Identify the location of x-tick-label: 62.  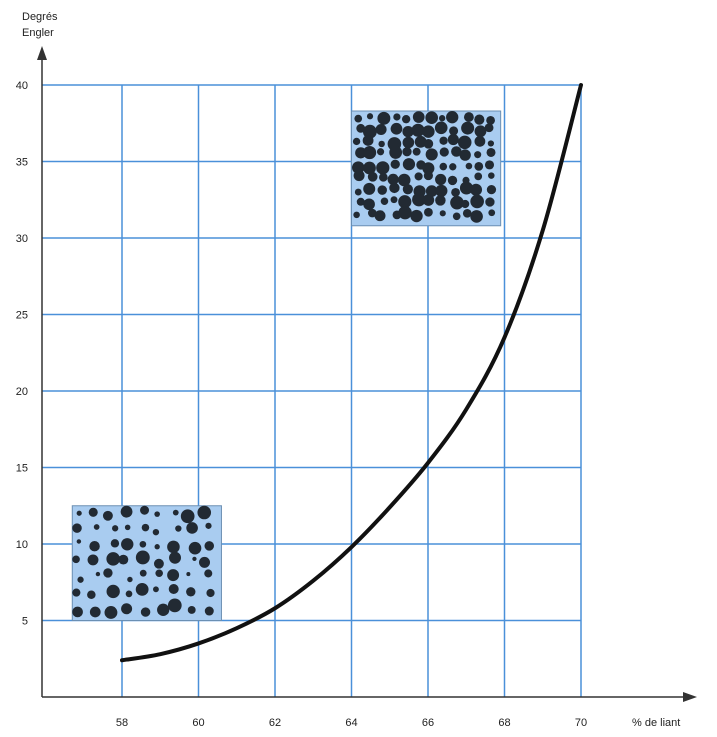
(275, 723).